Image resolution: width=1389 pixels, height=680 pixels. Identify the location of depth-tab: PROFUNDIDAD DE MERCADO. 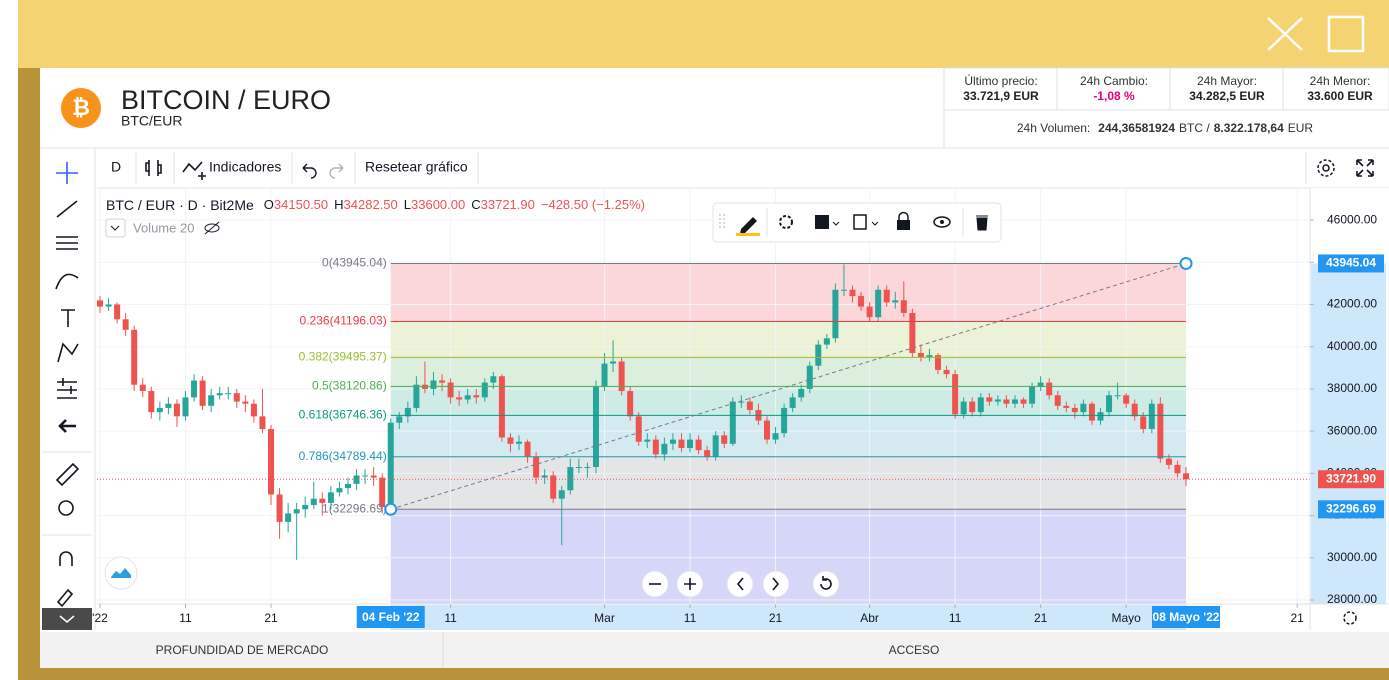
(242, 650).